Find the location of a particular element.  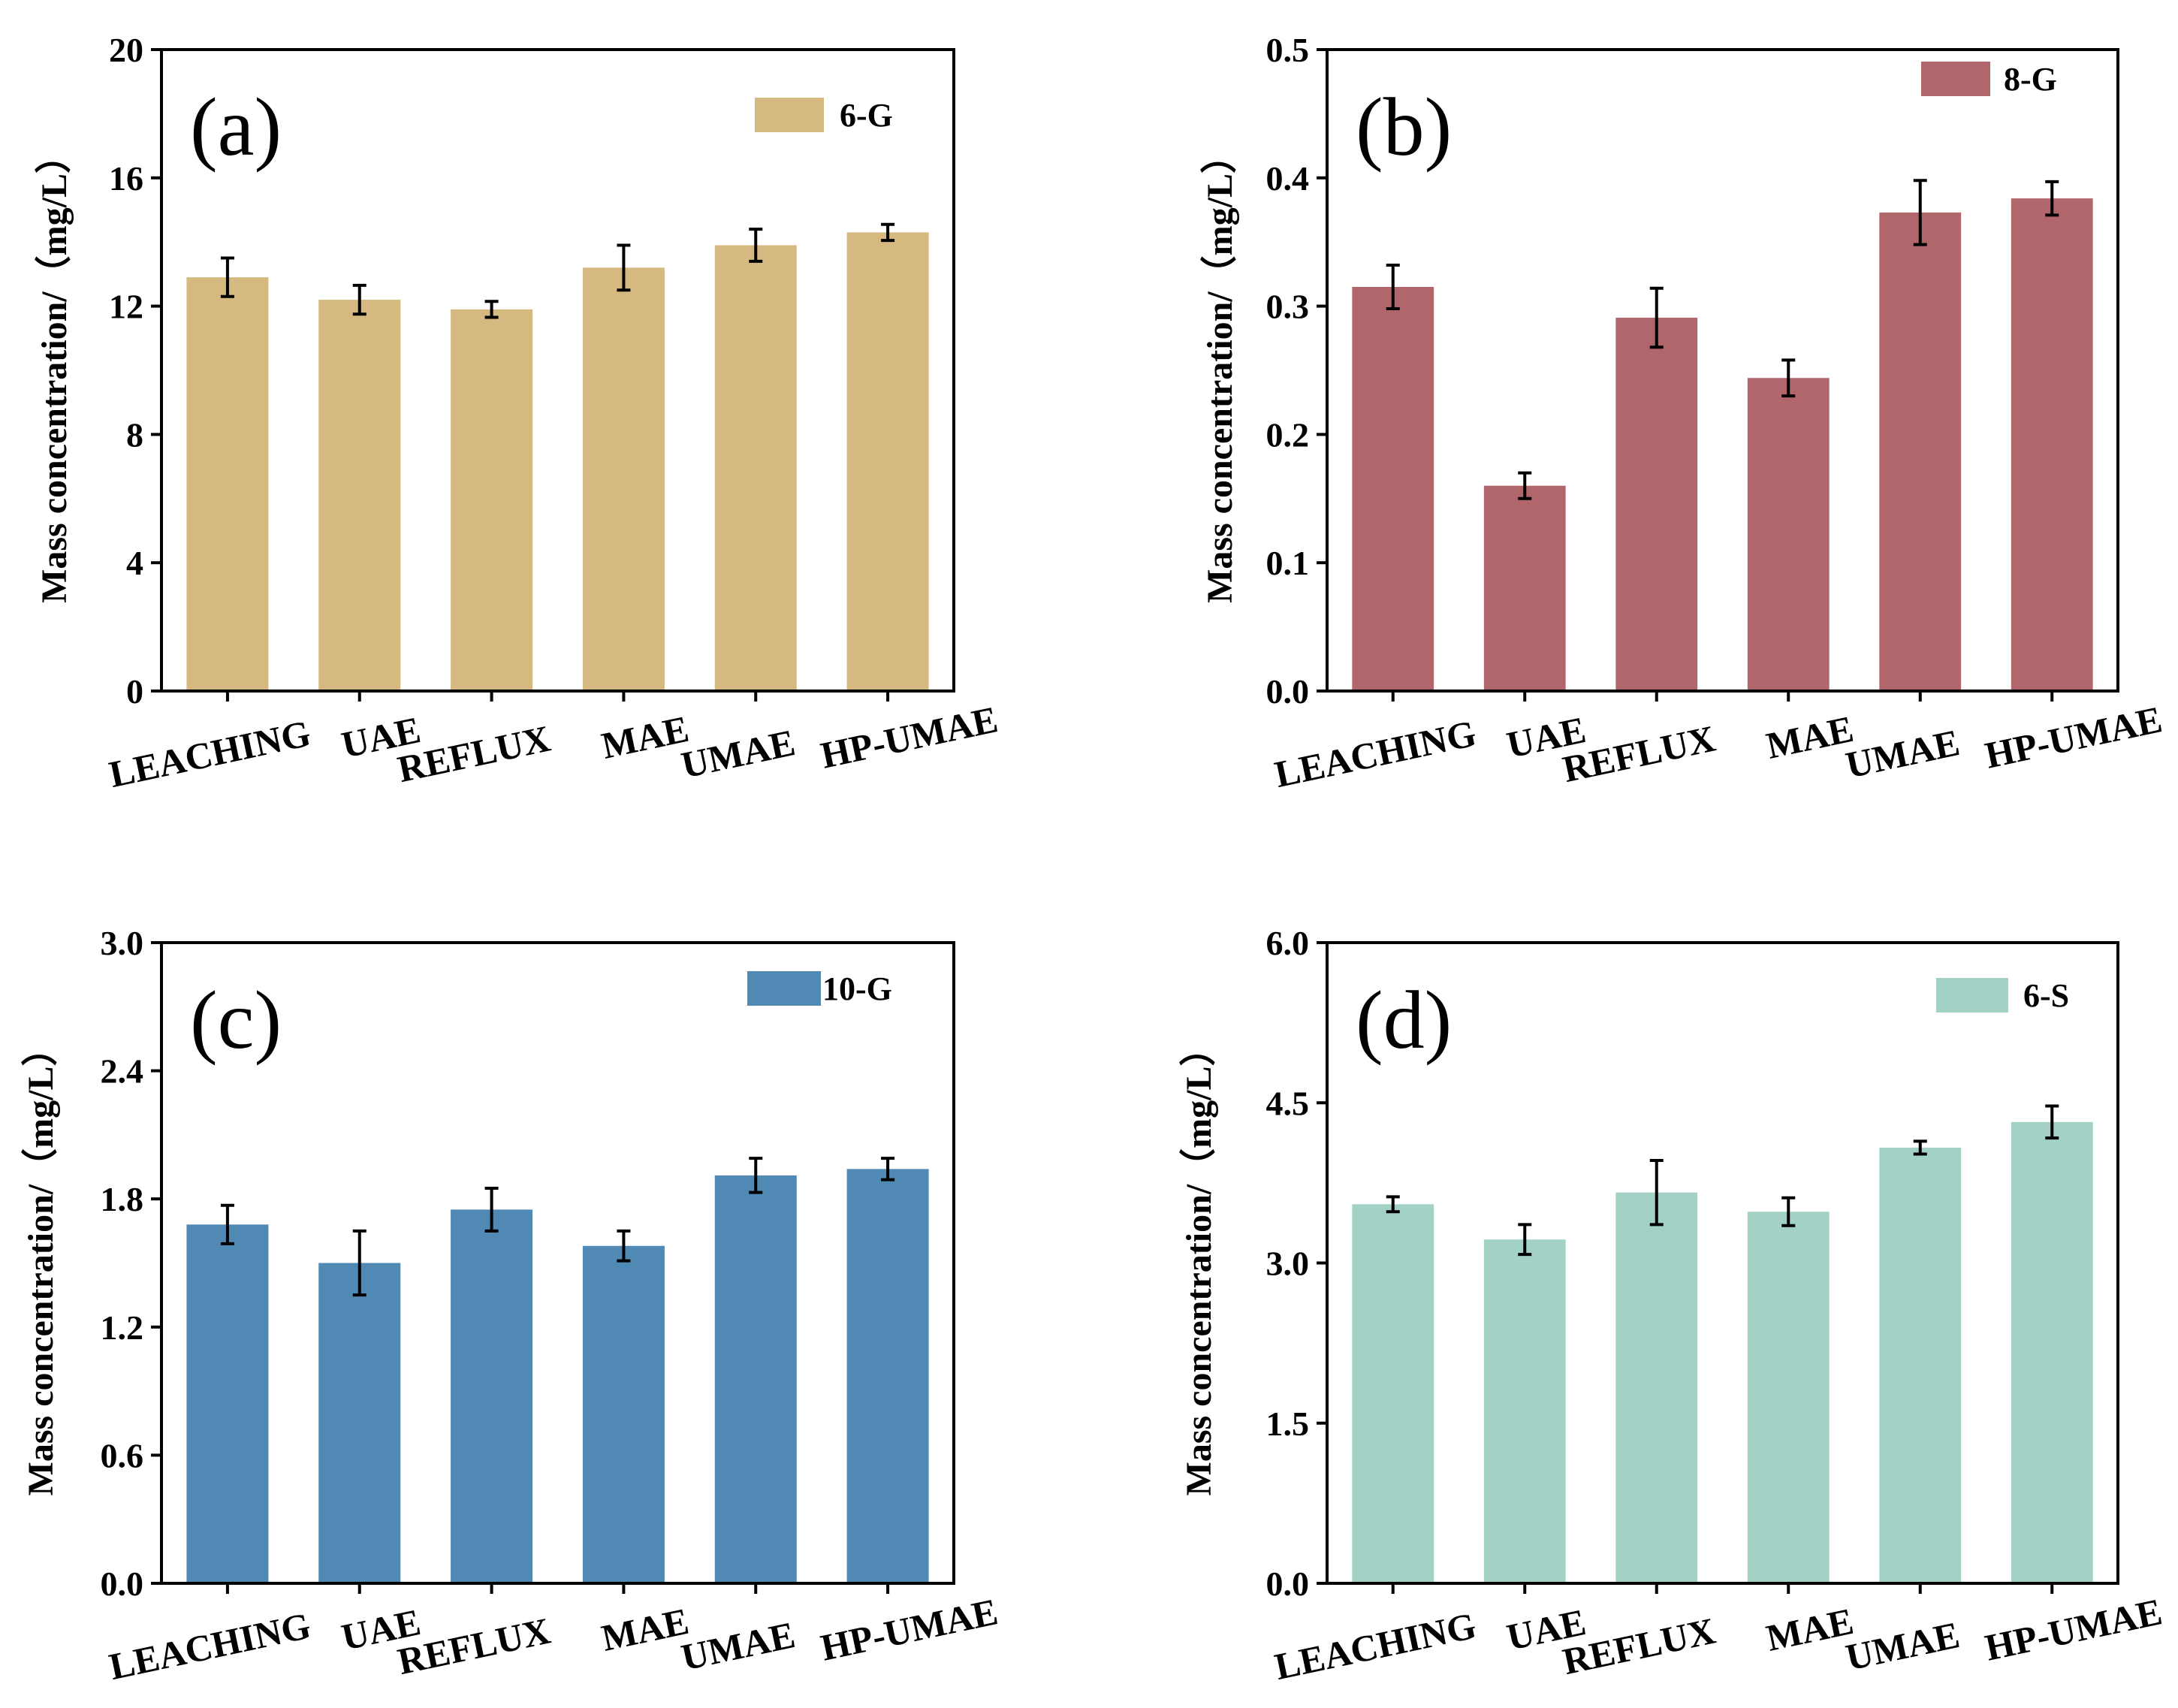

legend-label: 10-G is located at coordinates (857, 988).